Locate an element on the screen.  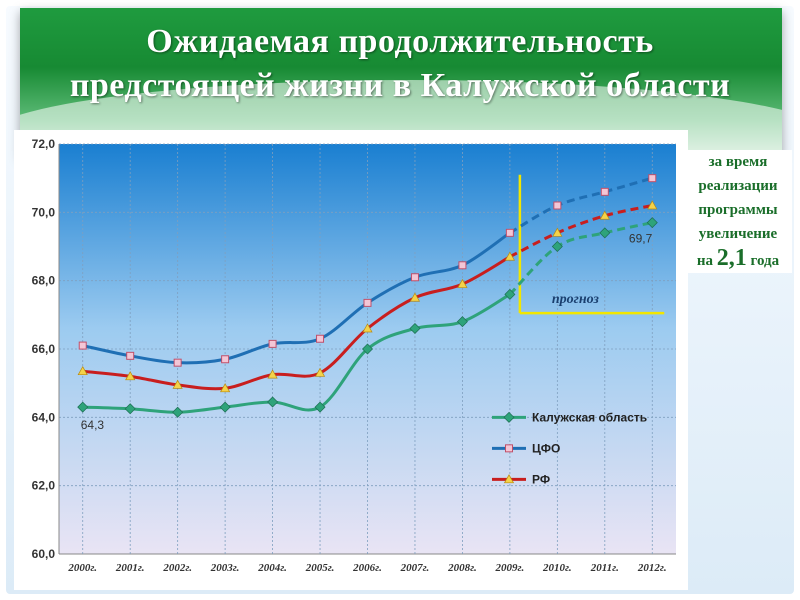
side-note-suffix: года is located at coordinates (765, 261).